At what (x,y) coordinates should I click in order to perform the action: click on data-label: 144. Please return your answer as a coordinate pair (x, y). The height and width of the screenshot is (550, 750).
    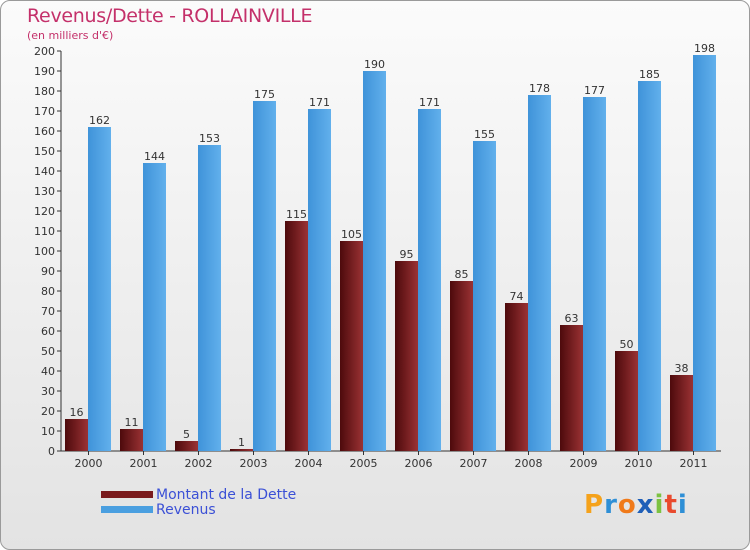
    Looking at the image, I should click on (154, 156).